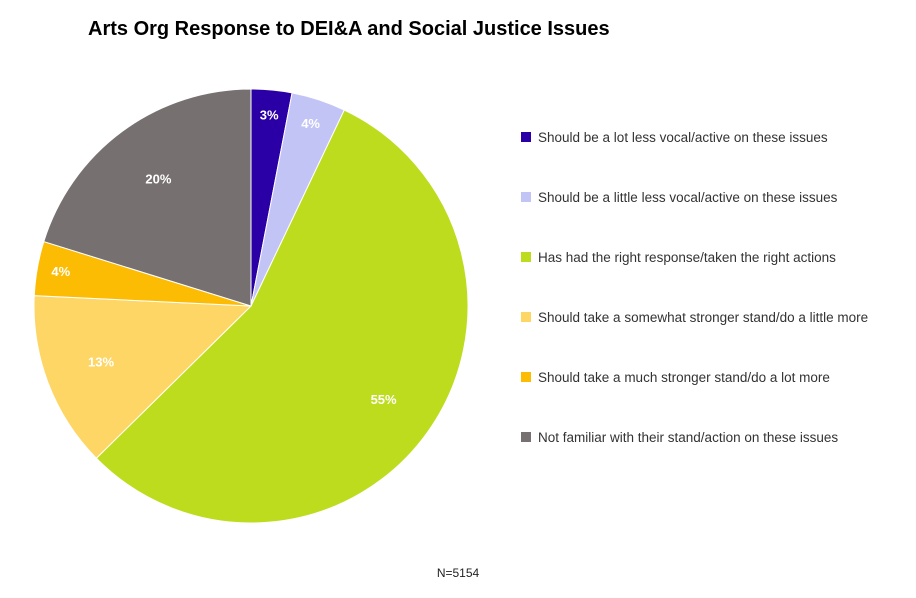  Describe the element at coordinates (147, 197) in the screenshot. I see `pie-slice-not-familiar` at that location.